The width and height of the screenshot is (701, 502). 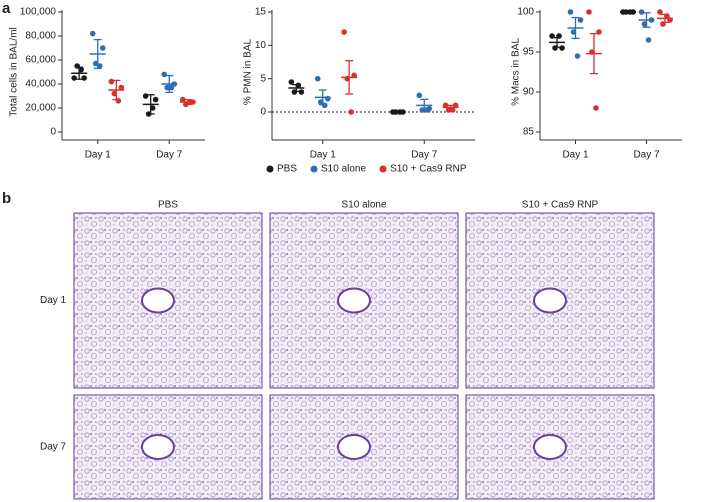 What do you see at coordinates (529, 52) in the screenshot?
I see `y-tick-label: 95` at bounding box center [529, 52].